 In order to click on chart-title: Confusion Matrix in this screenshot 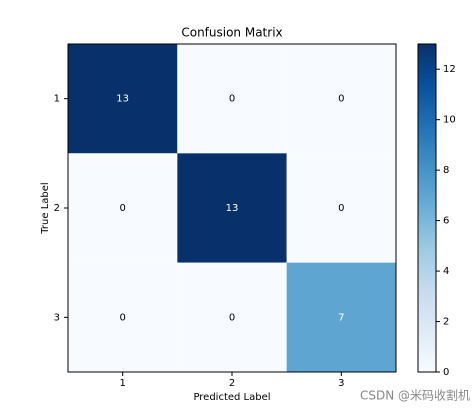, I will do `click(231, 33)`.